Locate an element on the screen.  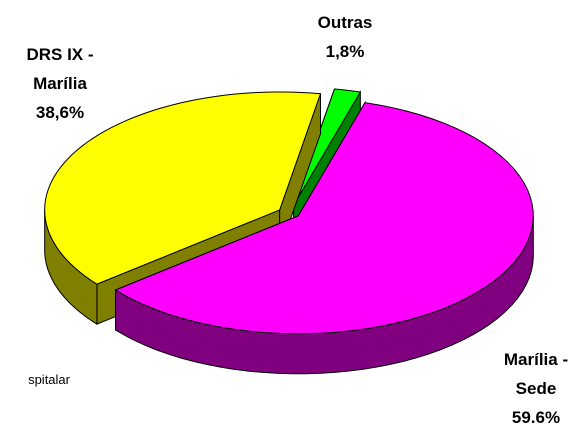
value-label: 1,8% is located at coordinates (345, 51).